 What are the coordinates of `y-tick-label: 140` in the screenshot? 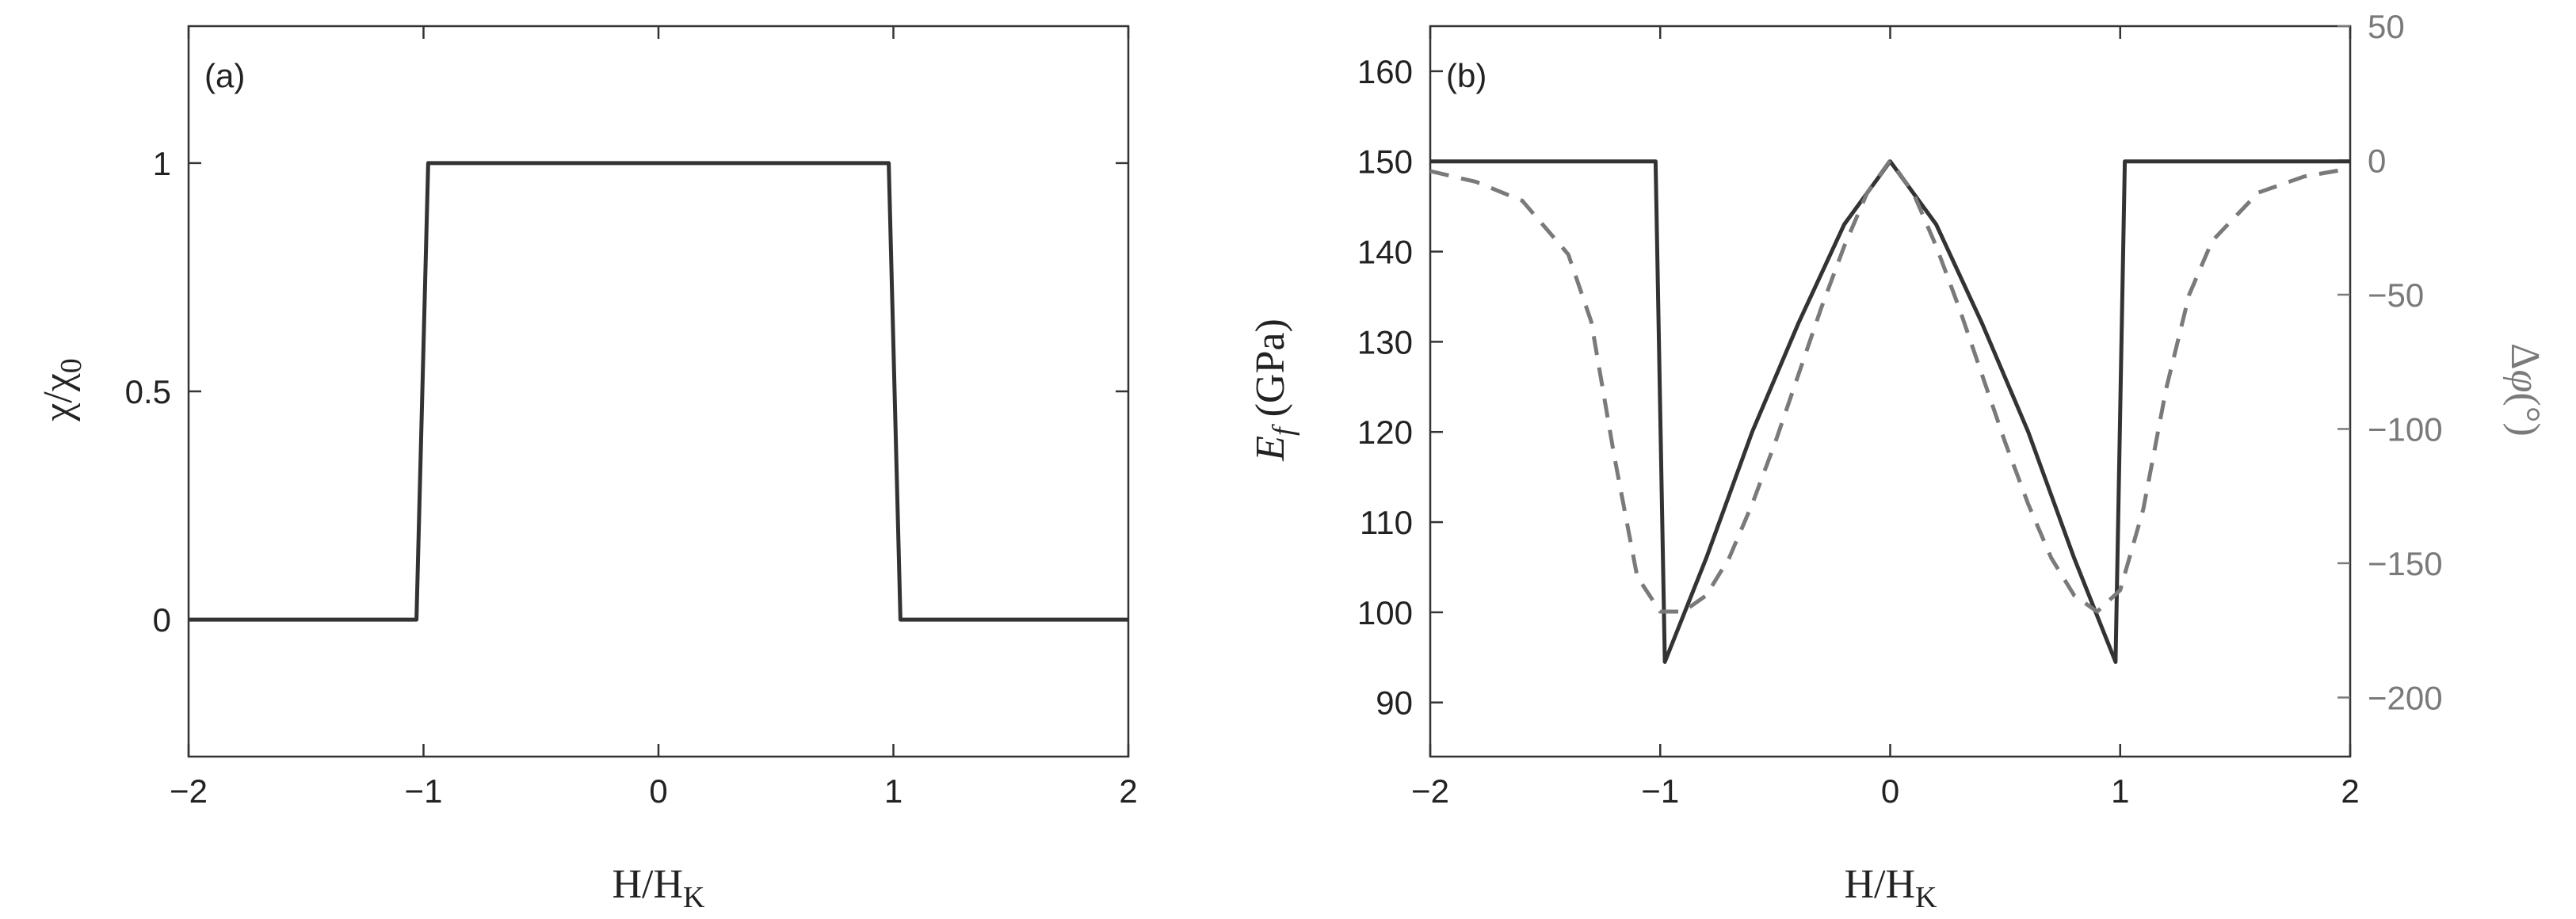 It's located at (1385, 252).